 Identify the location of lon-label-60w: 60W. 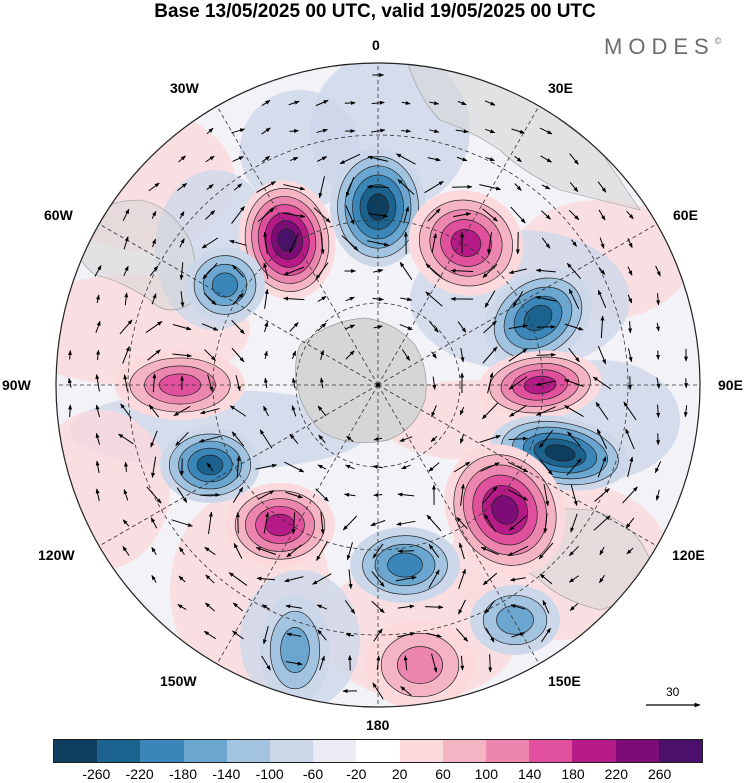
(58, 215).